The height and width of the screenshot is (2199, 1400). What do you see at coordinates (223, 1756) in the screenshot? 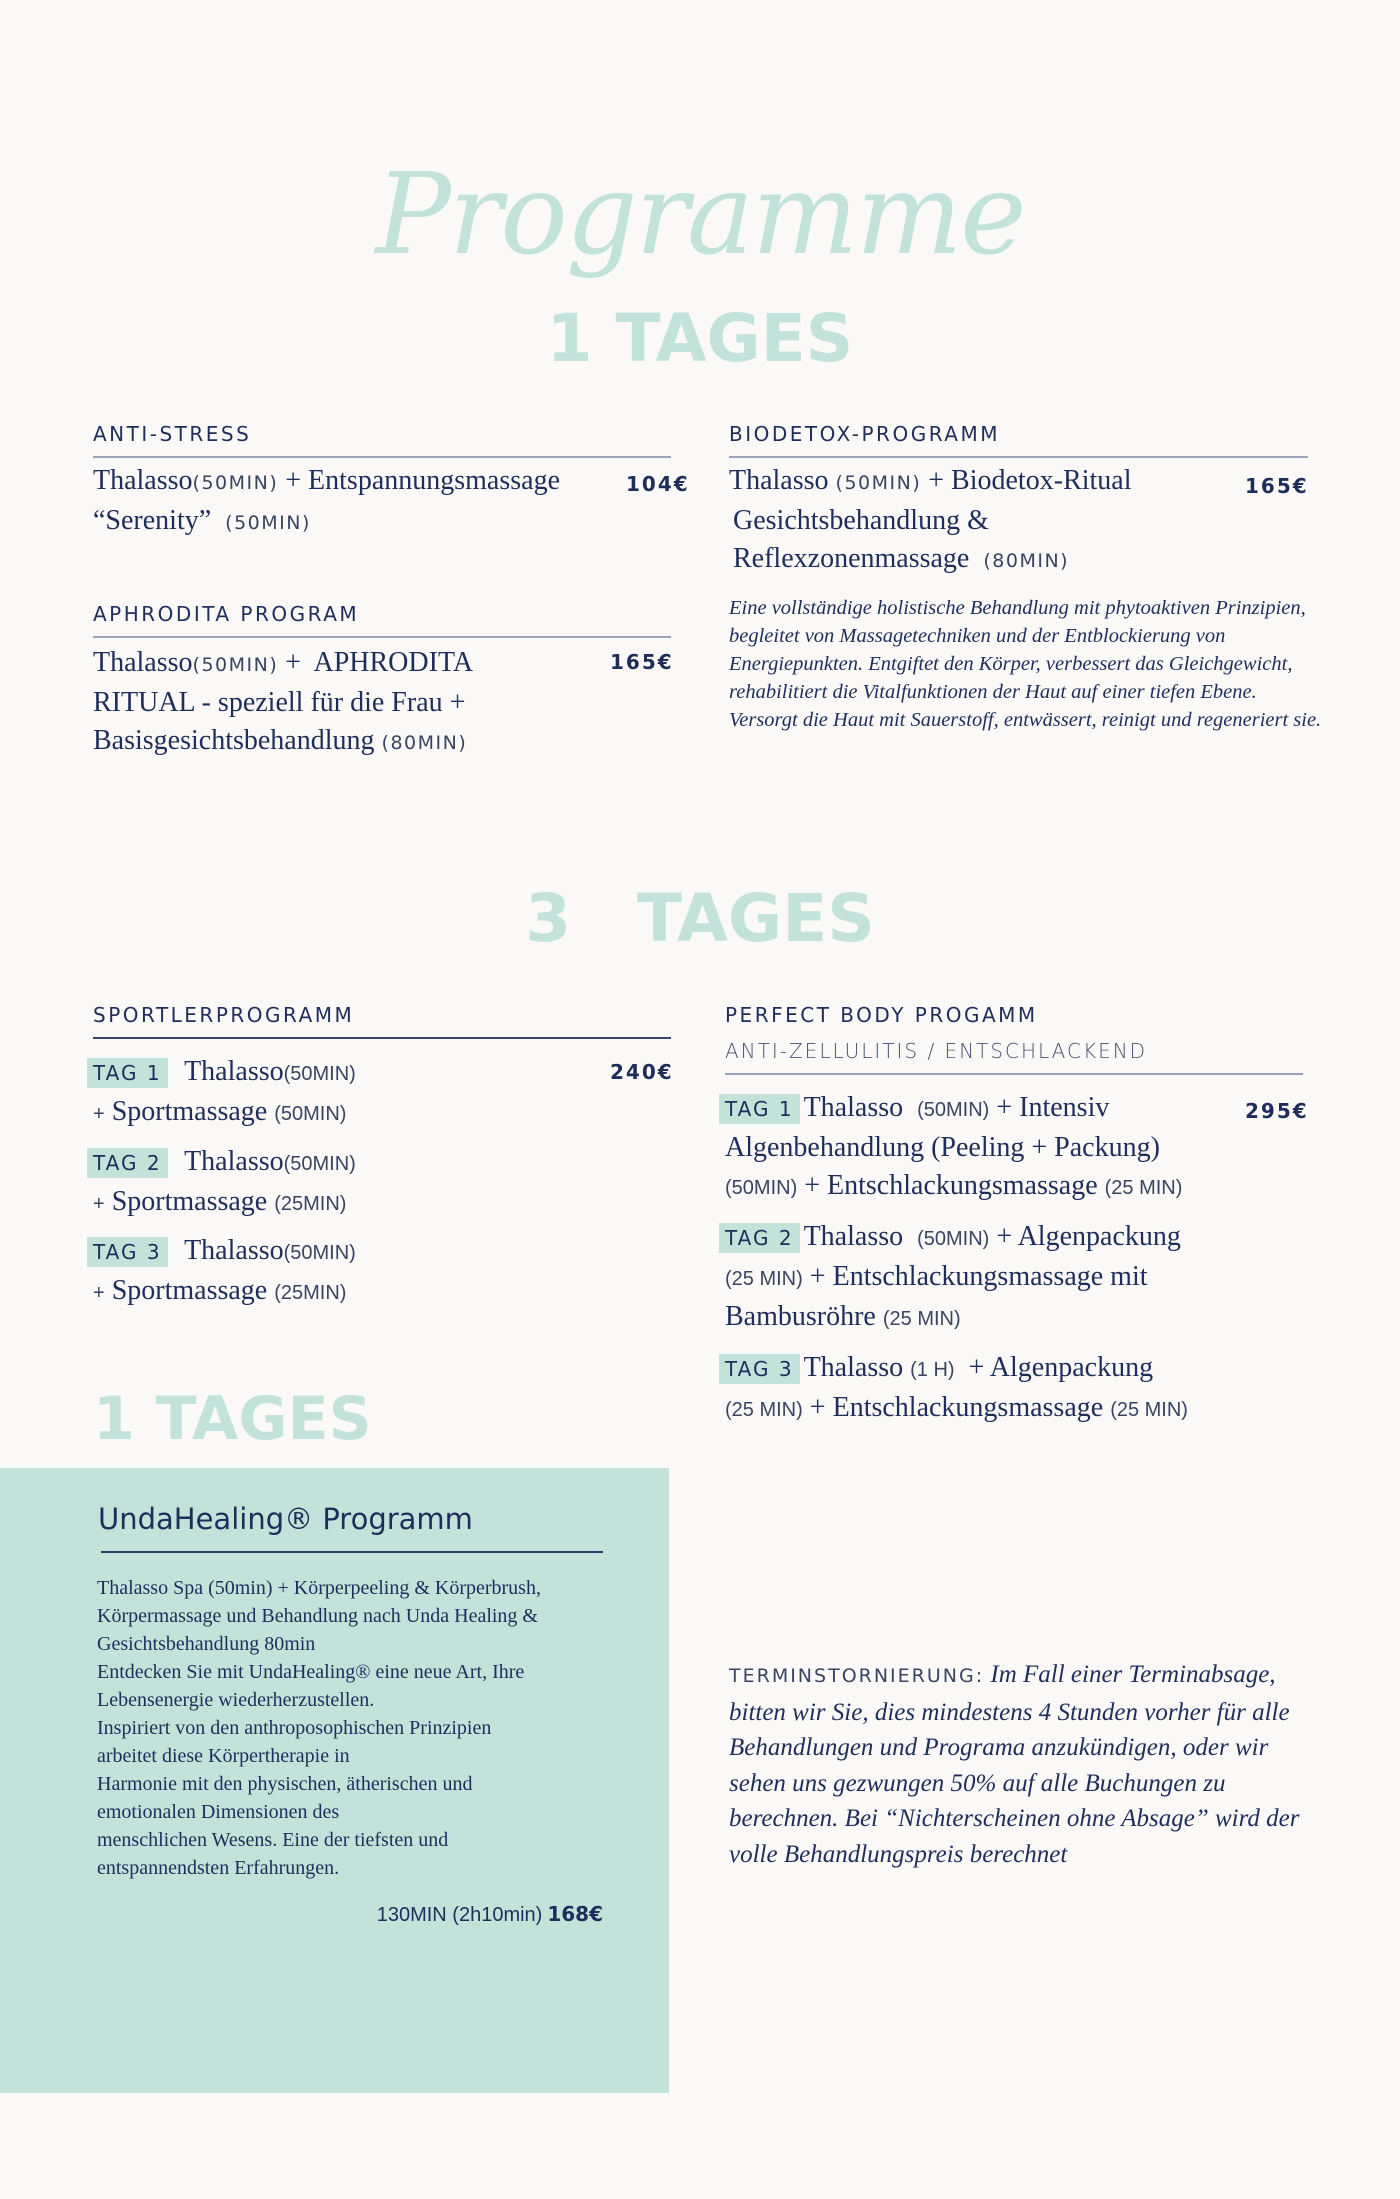
I see `description-line: arbeitet diese Körpertherapie in` at bounding box center [223, 1756].